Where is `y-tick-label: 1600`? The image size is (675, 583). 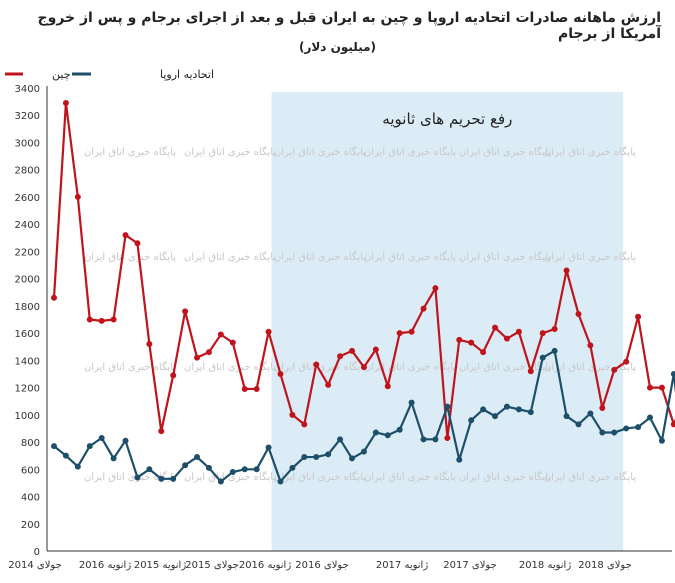 y-tick-label: 1600 is located at coordinates (27, 334).